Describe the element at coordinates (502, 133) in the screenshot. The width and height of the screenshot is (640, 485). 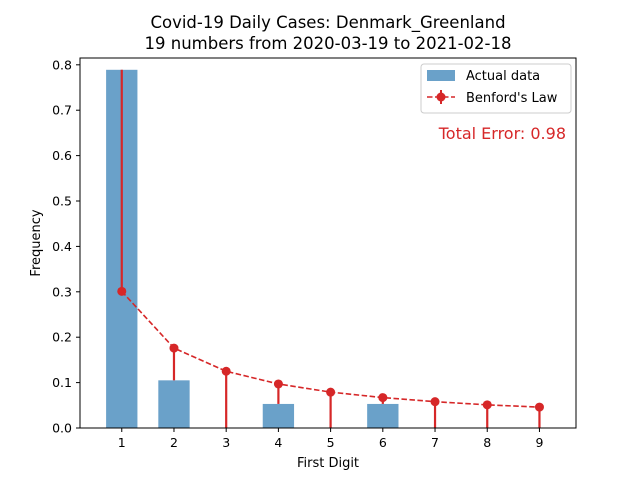
I see `total-error-annotation: Total Error: 0.98` at that location.